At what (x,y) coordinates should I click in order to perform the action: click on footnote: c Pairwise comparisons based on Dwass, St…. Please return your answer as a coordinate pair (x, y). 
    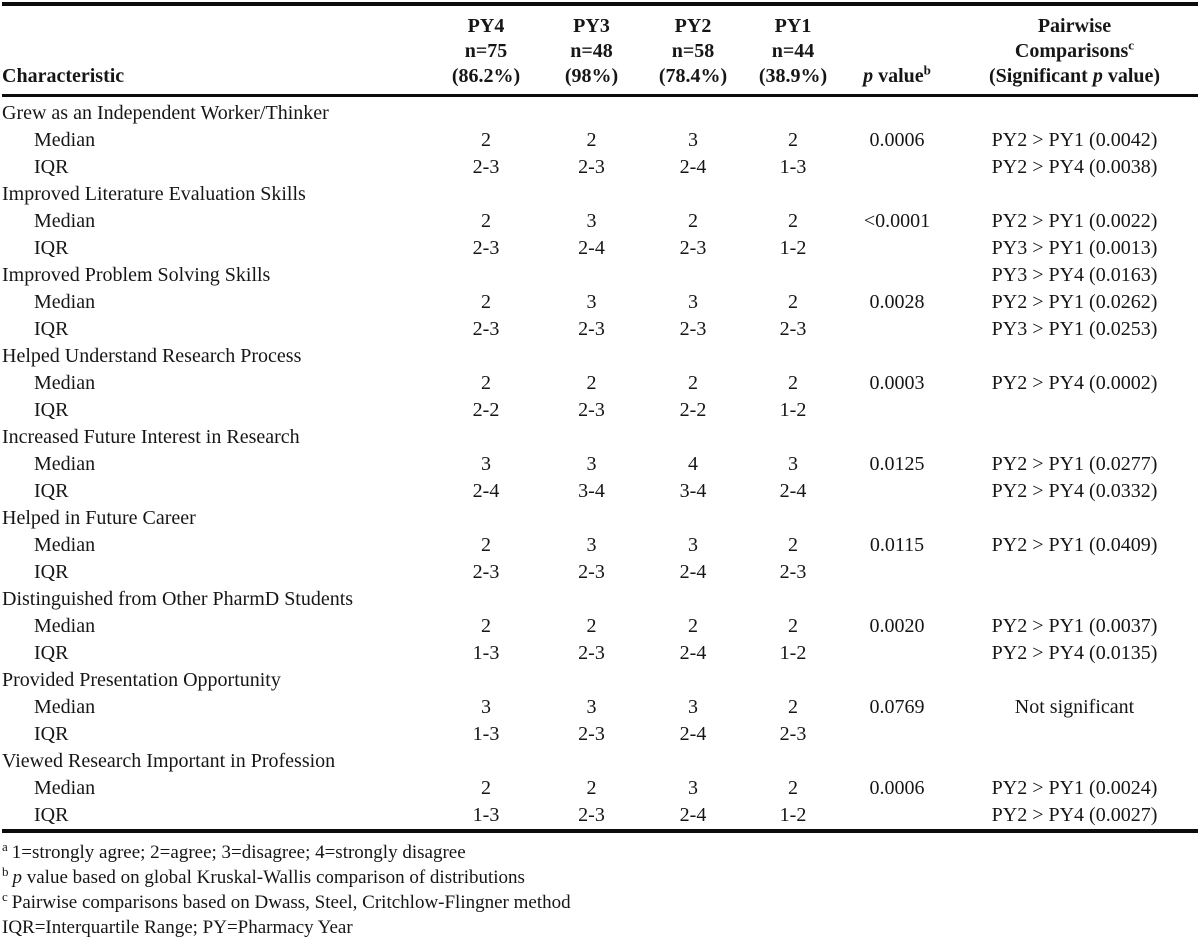
    Looking at the image, I should click on (600, 902).